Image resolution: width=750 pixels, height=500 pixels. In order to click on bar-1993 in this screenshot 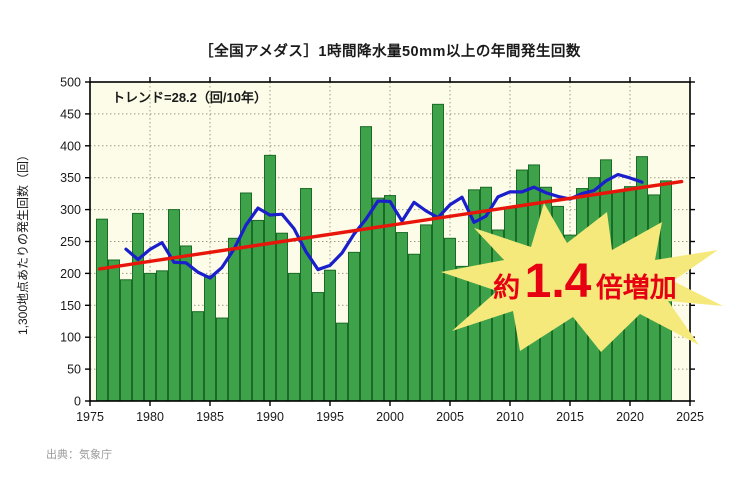, I will do `click(306, 295)`.